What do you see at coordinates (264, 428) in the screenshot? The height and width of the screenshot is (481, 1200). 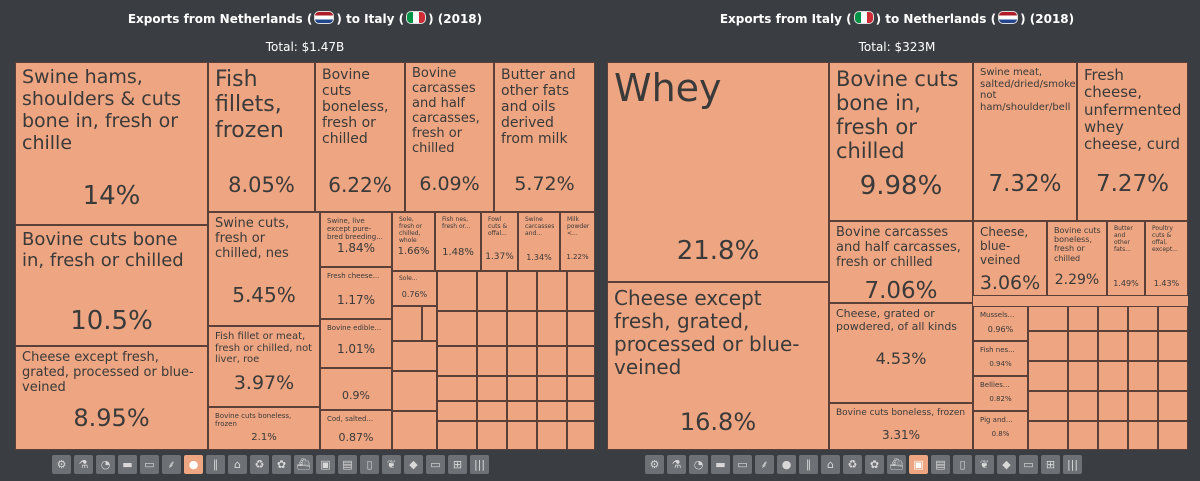 I see `treemap-tile: Bovine cuts boneless, frozen 2.1%` at bounding box center [264, 428].